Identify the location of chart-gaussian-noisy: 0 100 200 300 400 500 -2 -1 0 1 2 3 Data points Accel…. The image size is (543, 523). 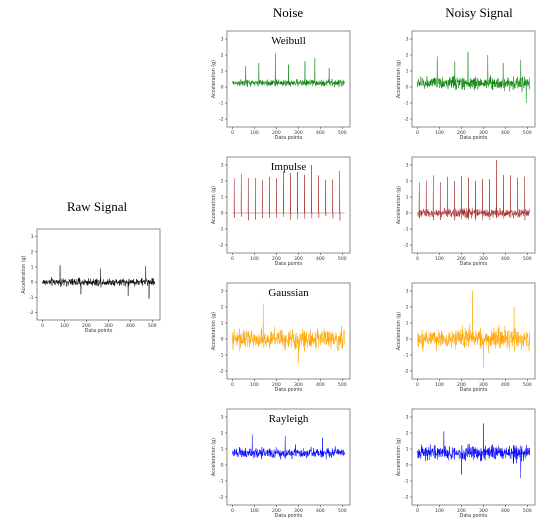
(466, 337).